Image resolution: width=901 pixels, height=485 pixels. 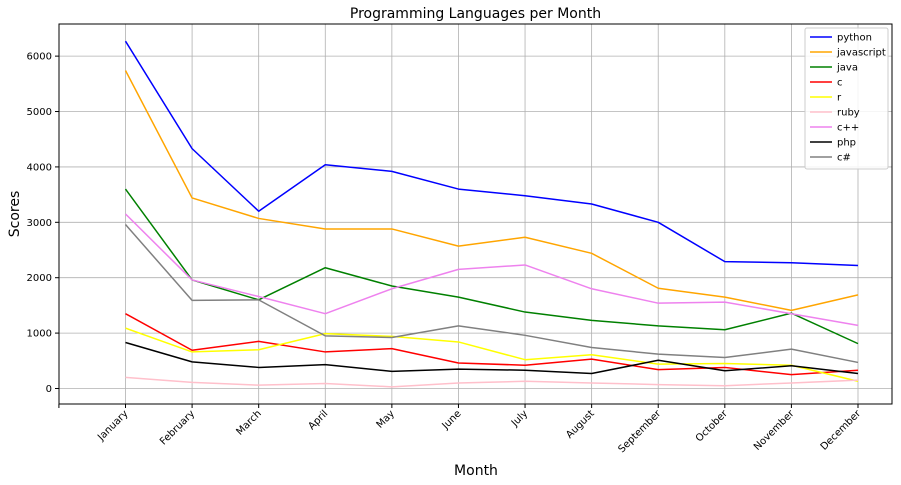 What do you see at coordinates (475, 14) in the screenshot?
I see `chart-title: Programming Languages per Month` at bounding box center [475, 14].